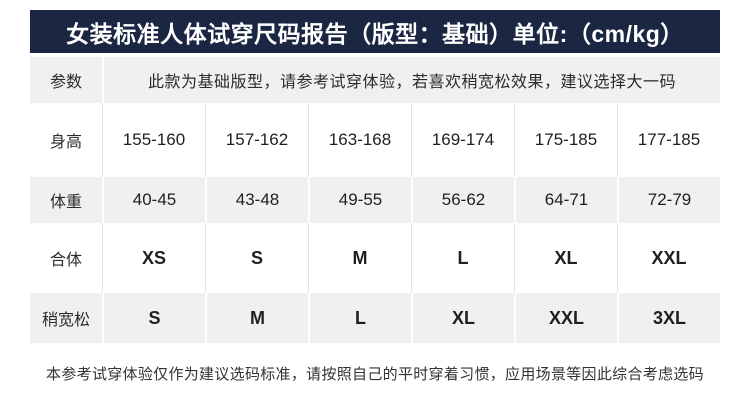  I want to click on report-title: 女装标准人体试穿尺码报告（版型：基础）单位:（cm/kg）, so click(375, 33).